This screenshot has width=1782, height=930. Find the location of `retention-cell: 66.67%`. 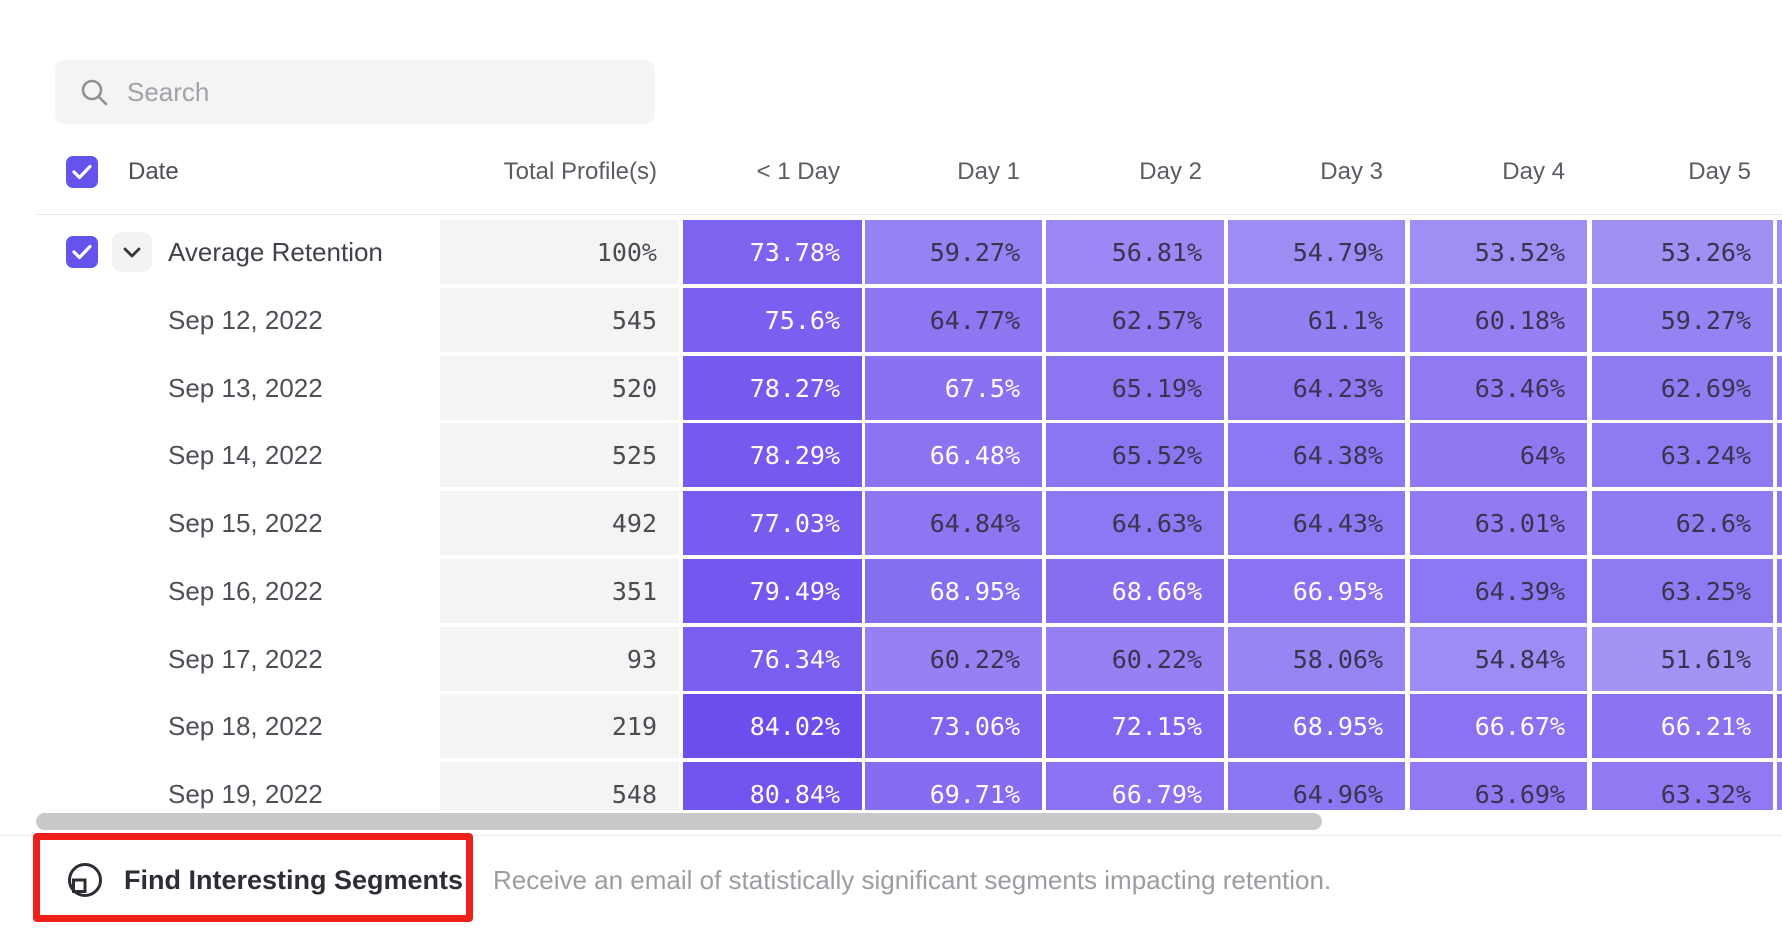

retention-cell: 66.67% is located at coordinates (1498, 726).